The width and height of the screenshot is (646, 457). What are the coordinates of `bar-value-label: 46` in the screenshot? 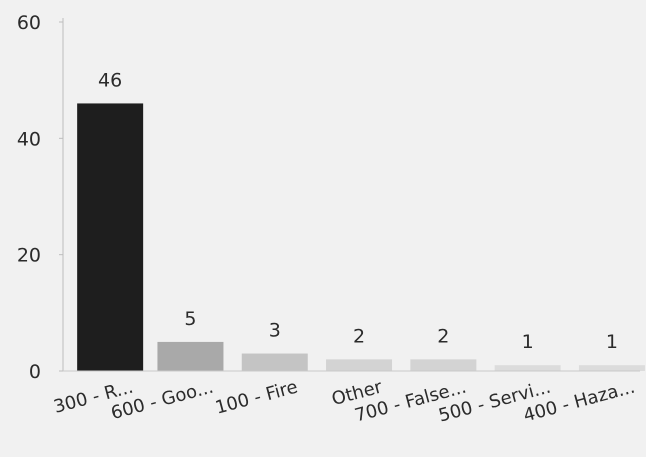 It's located at (110, 80).